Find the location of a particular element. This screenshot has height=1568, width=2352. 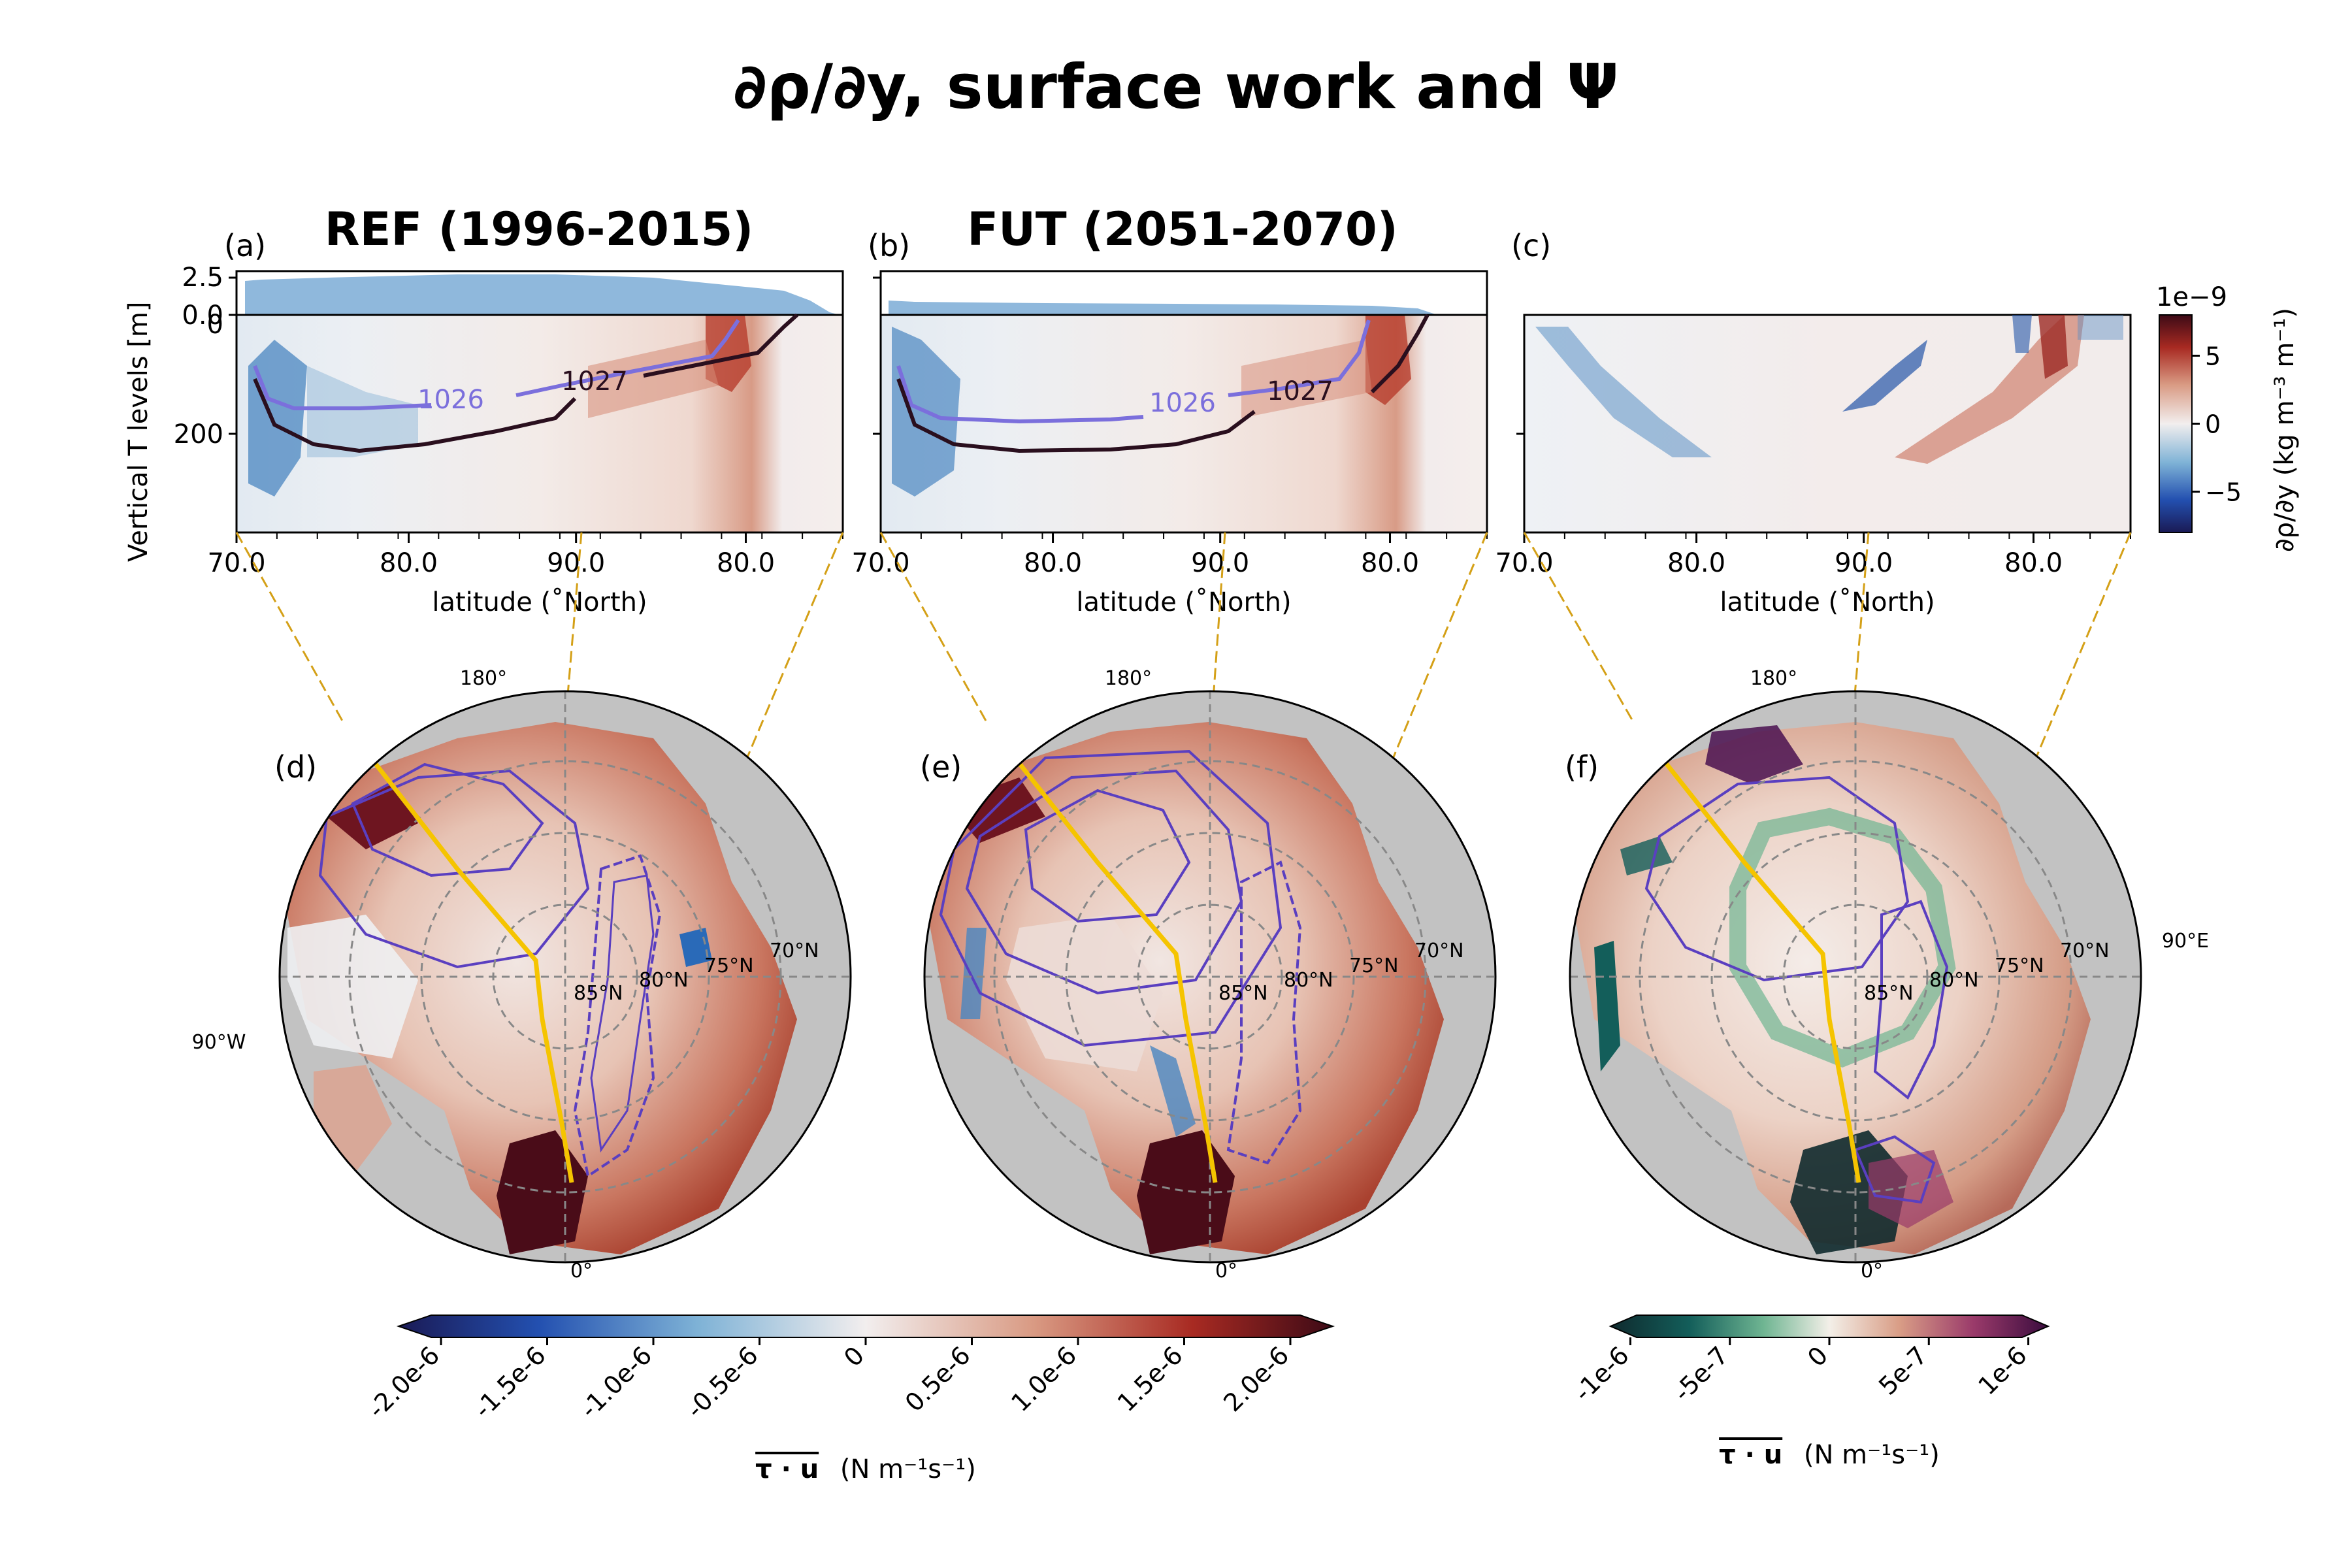

map-d-dark-red is located at coordinates (542, 1192).